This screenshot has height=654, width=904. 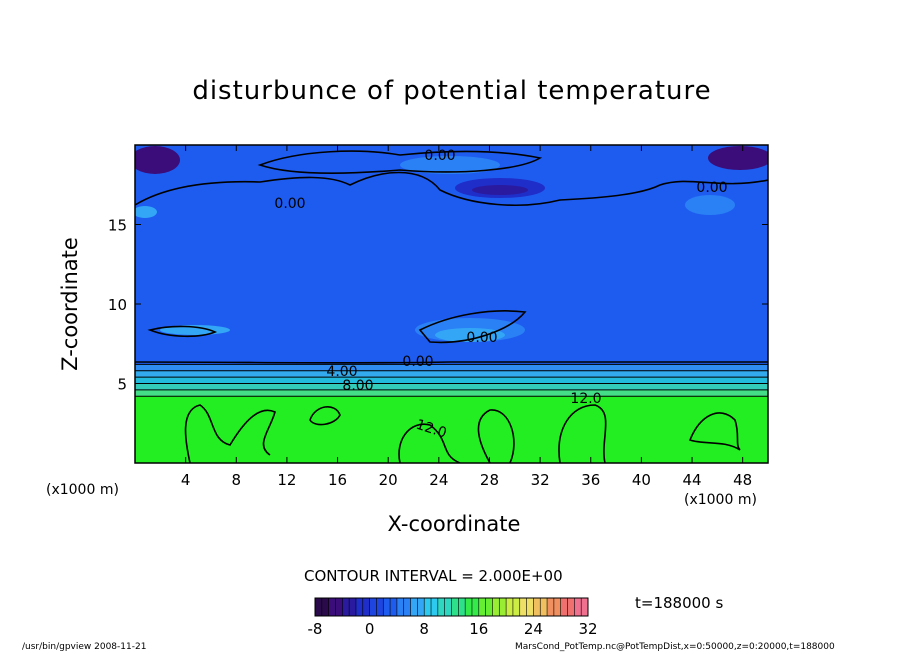 I want to click on z-unit-label: (x1000 m), so click(x=82, y=490).